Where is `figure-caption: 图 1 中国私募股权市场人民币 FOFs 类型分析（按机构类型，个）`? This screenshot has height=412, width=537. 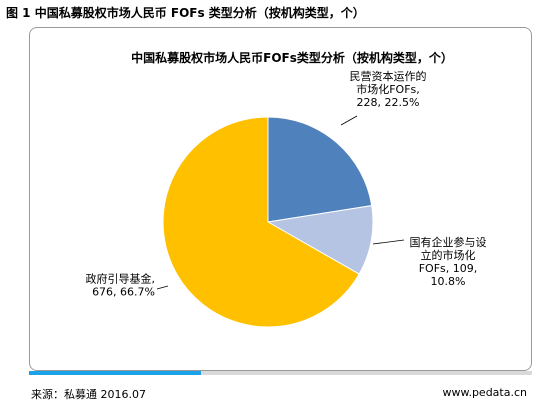
figure-caption: 图 1 中国私募股权市场人民币 FOFs 类型分析（按机构类型，个） is located at coordinates (185, 13).